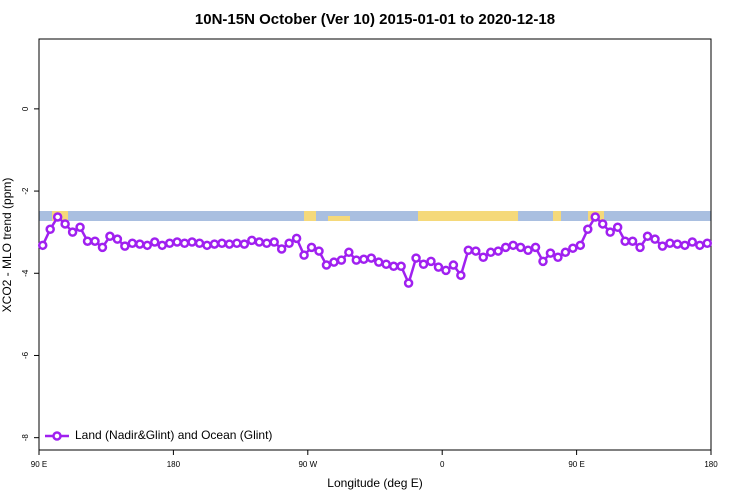 The height and width of the screenshot is (500, 750). I want to click on x-tick-label: 0, so click(442, 464).